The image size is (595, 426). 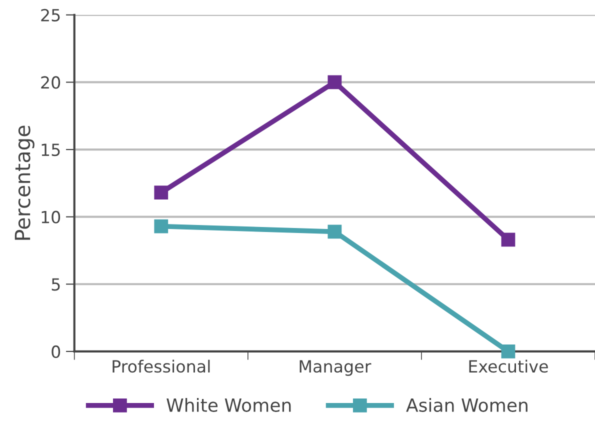 What do you see at coordinates (56, 351) in the screenshot?
I see `y-tick-label: 0` at bounding box center [56, 351].